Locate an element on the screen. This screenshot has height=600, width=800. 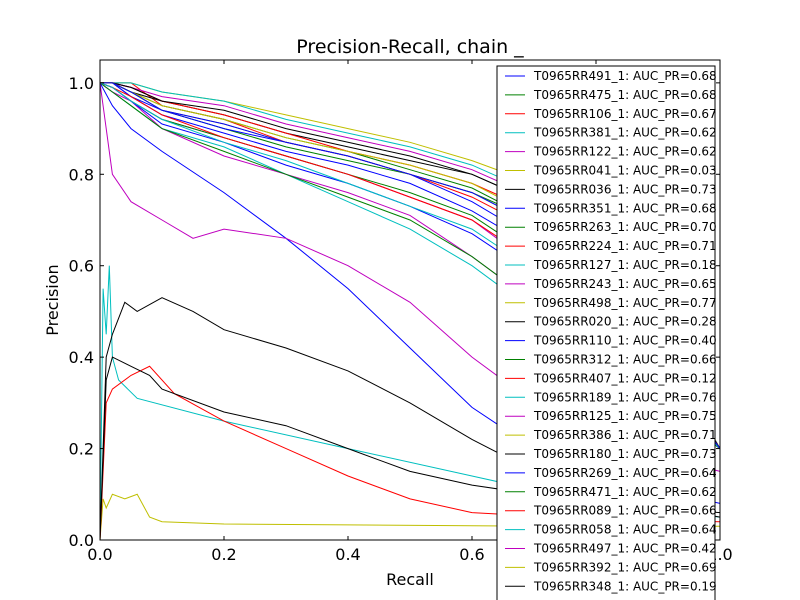
legend-entry: T0965RR269_1: AUC_PR=0.64 is located at coordinates (625, 473).